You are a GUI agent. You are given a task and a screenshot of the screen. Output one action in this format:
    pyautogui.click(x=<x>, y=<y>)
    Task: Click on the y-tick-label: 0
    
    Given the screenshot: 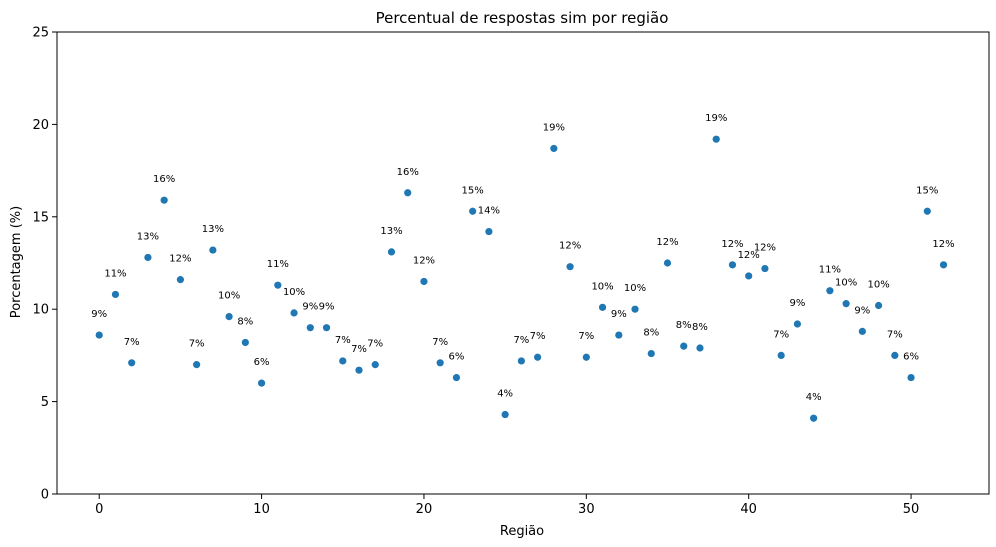 What is the action you would take?
    pyautogui.click(x=45, y=495)
    